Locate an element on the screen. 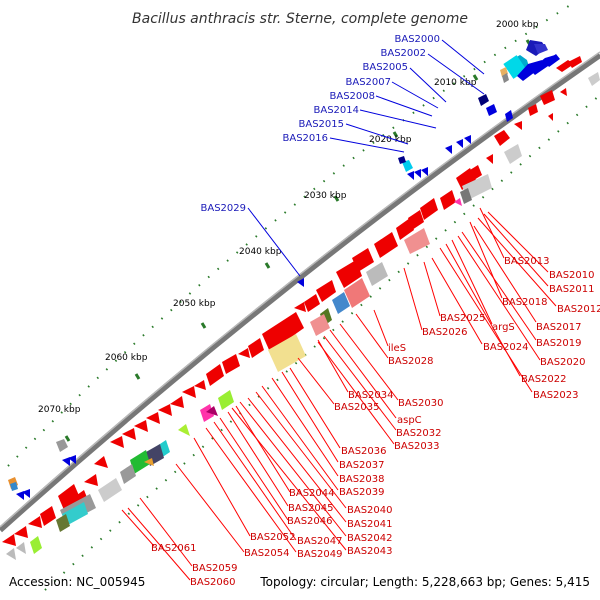 The width and height of the screenshot is (600, 600). gene-bas2010b is located at coordinates (563, 92).